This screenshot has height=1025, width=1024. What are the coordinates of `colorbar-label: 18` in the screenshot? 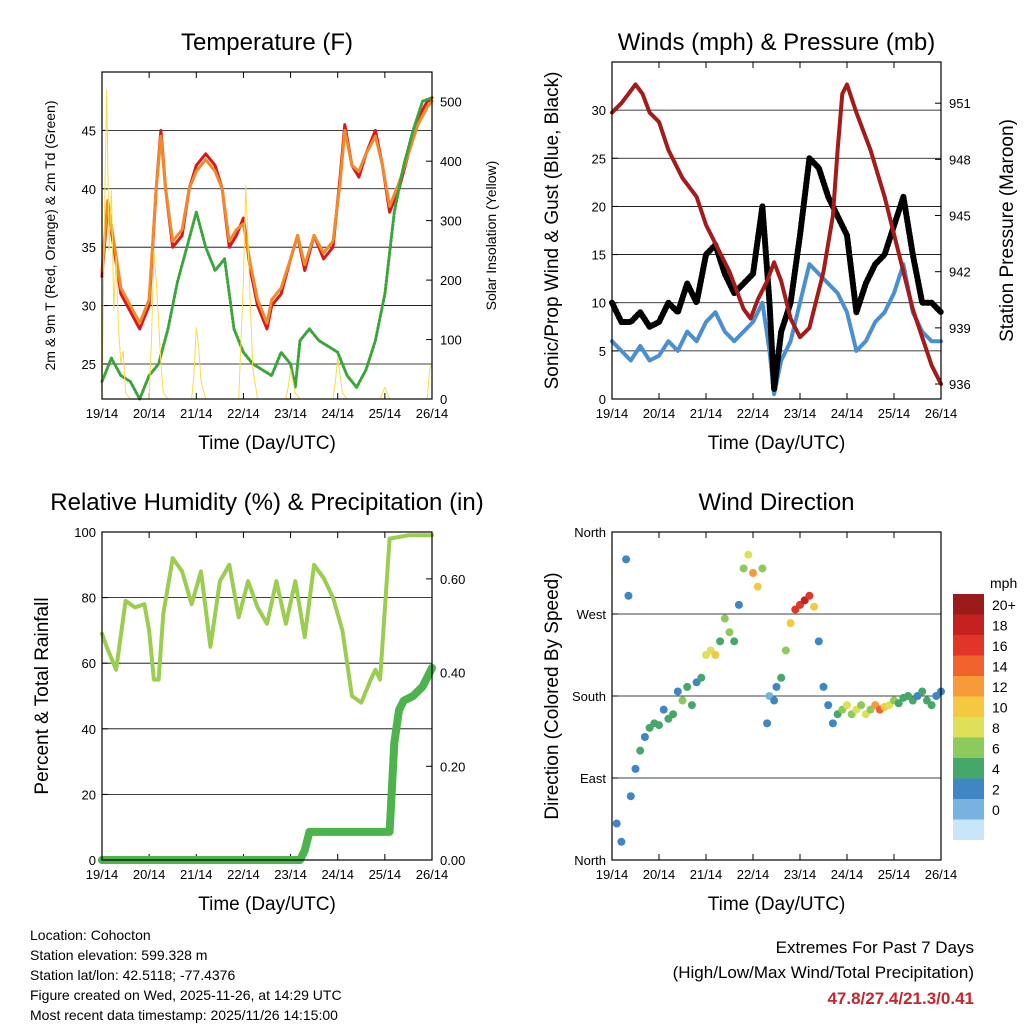 It's located at (1000, 626).